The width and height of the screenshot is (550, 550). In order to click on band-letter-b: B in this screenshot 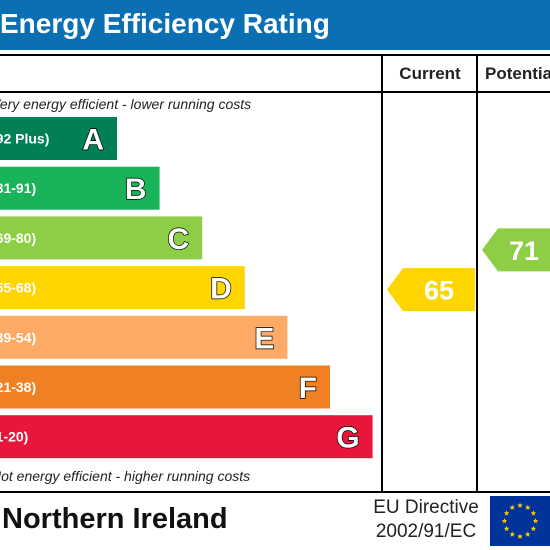, I will do `click(136, 189)`.